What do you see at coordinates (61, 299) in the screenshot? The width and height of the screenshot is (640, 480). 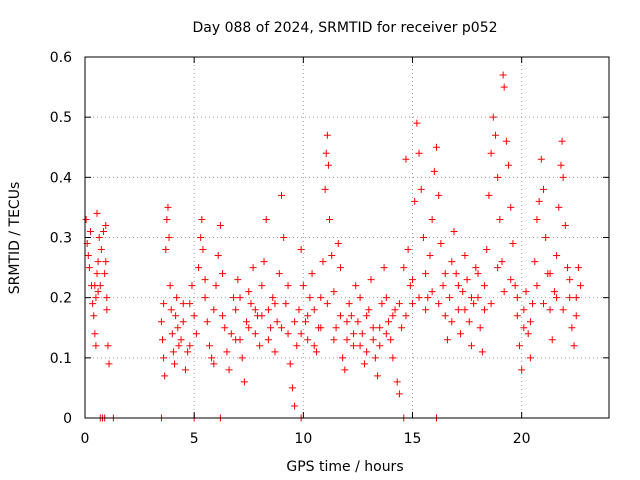 I see `y-tick-label: 0.2` at bounding box center [61, 299].